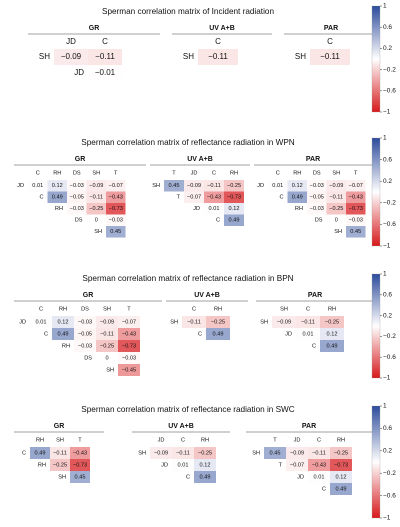 The height and width of the screenshot is (527, 400). I want to click on cell-value: −0.05, so click(317, 198).